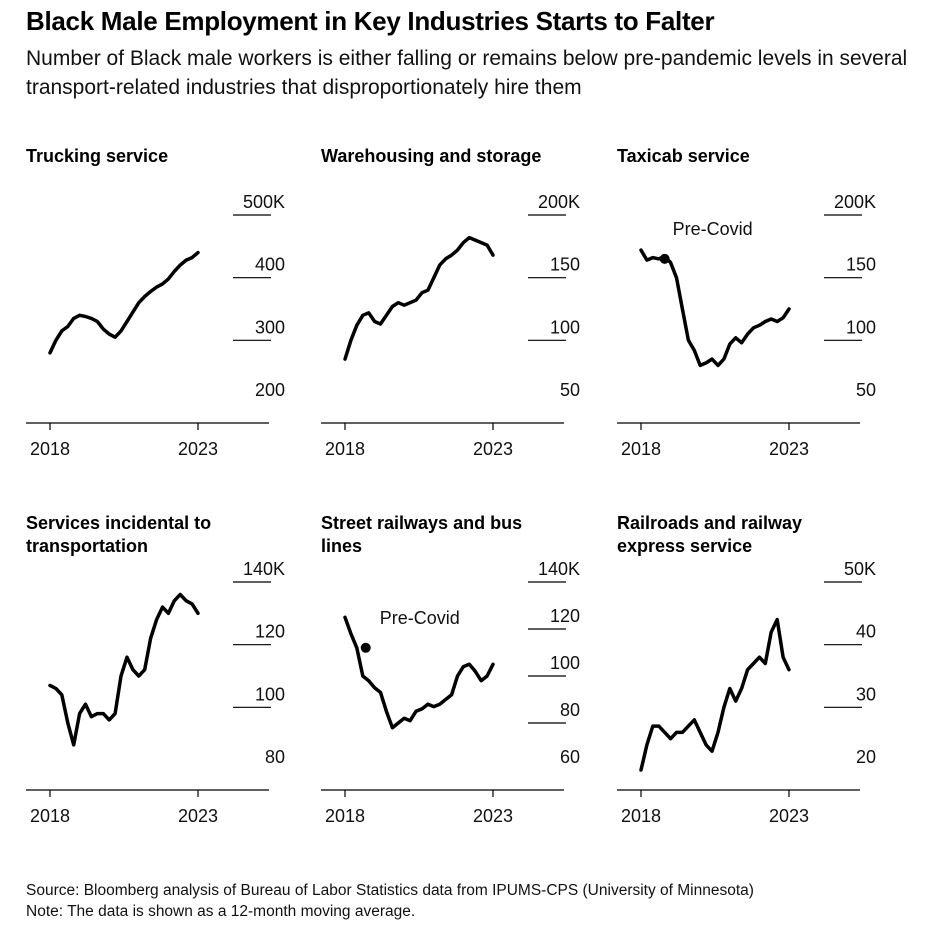  I want to click on panel-title: Street railways and bus lines, so click(422, 534).